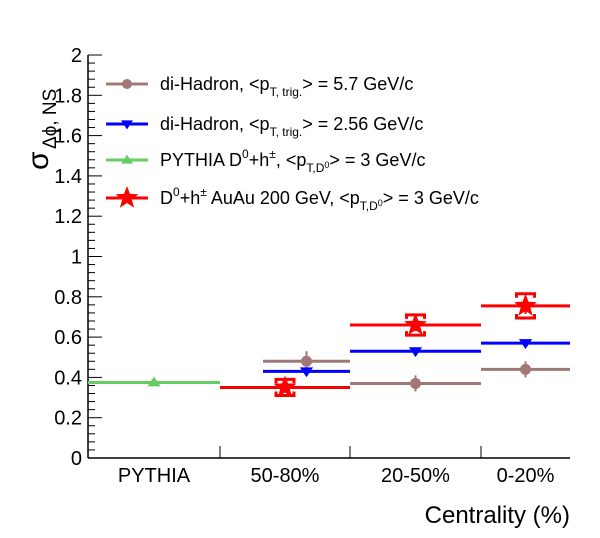 The image size is (600, 538). Describe the element at coordinates (336, 466) in the screenshot. I see `x-categories: PYTHIA 50-80% 20-50% 0-20%` at that location.